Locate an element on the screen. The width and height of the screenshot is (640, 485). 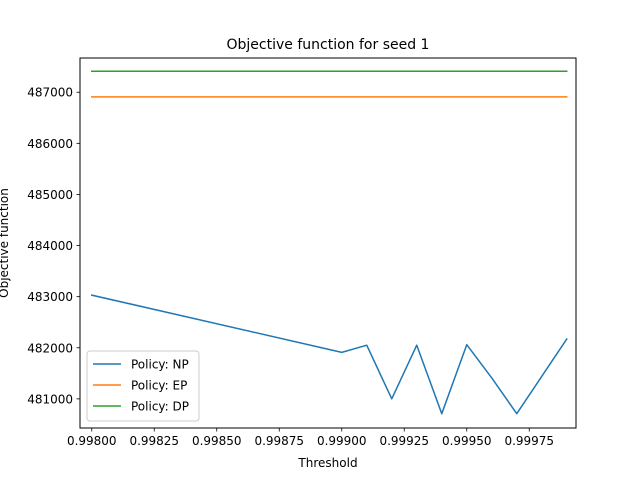
legend: Policy: NP Policy: EP Policy: DP is located at coordinates (143, 386).